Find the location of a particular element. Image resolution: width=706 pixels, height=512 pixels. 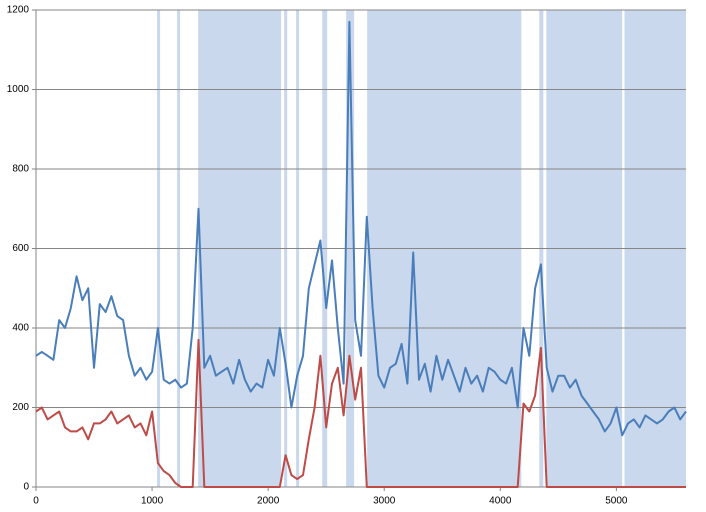

x-tick-label: 3000 is located at coordinates (384, 501).